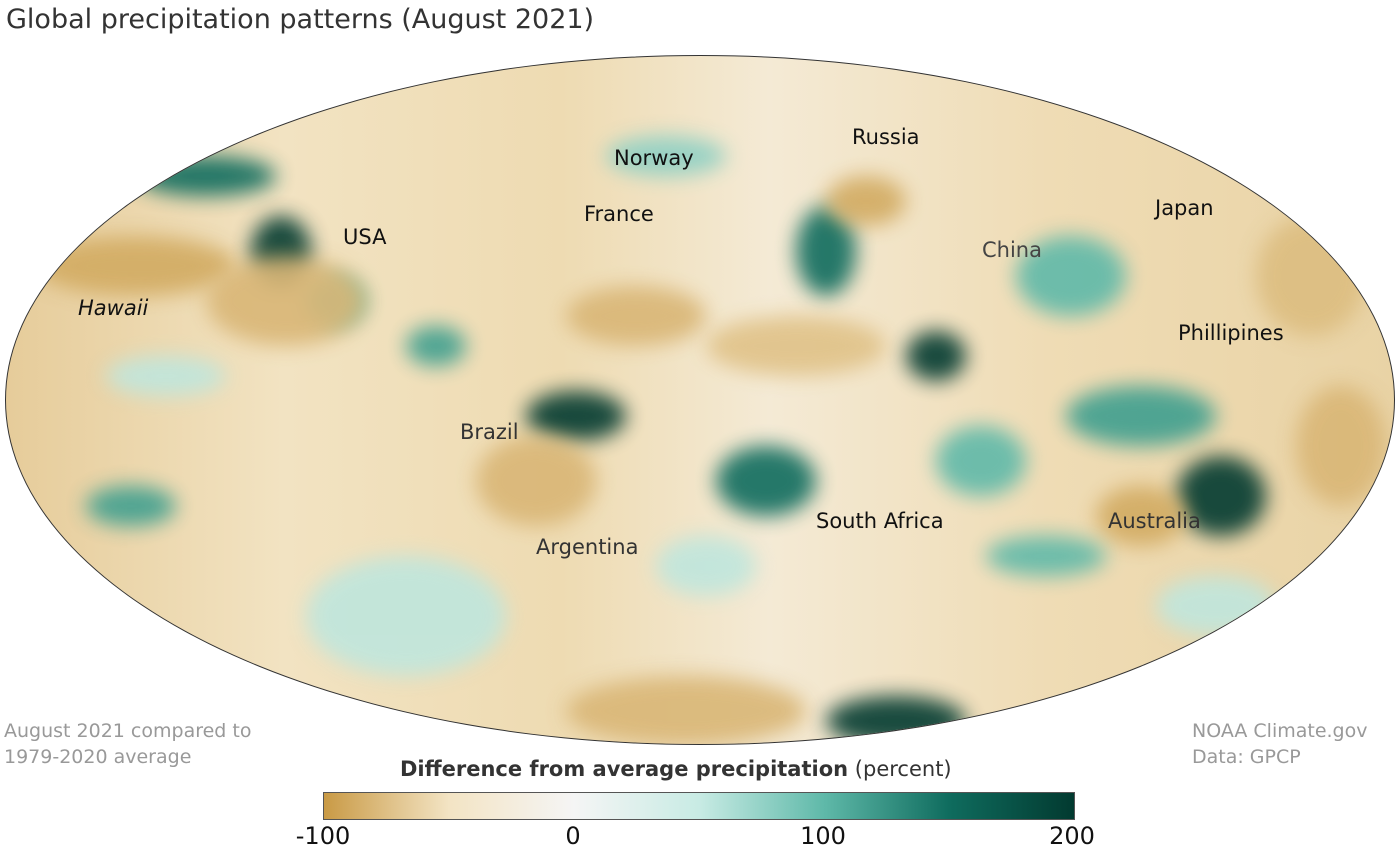 The width and height of the screenshot is (1400, 856). I want to click on label-australia: Australia, so click(1154, 521).